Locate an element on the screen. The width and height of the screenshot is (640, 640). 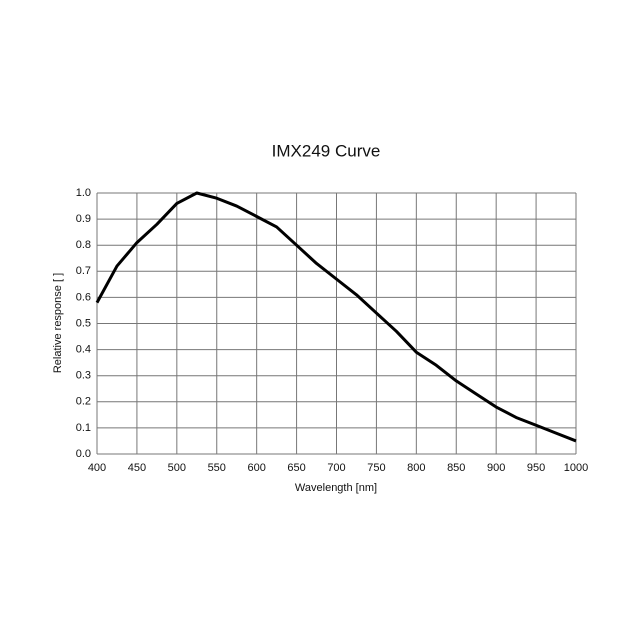
y-tick-label: 0.3 is located at coordinates (83, 376).